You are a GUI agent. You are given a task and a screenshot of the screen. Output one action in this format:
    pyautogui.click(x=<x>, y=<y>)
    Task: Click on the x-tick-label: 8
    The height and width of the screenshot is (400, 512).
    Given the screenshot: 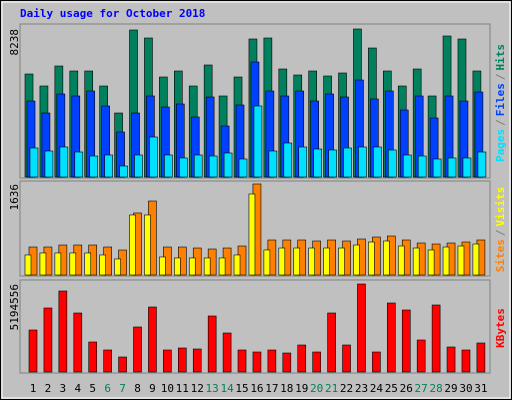 What is the action you would take?
    pyautogui.click(x=137, y=388)
    